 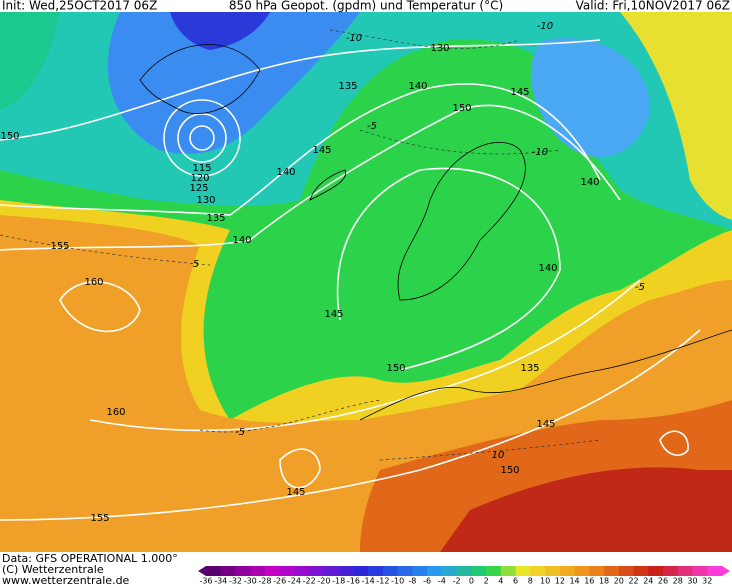 I want to click on yellow-region-ne, so click(x=676, y=116).